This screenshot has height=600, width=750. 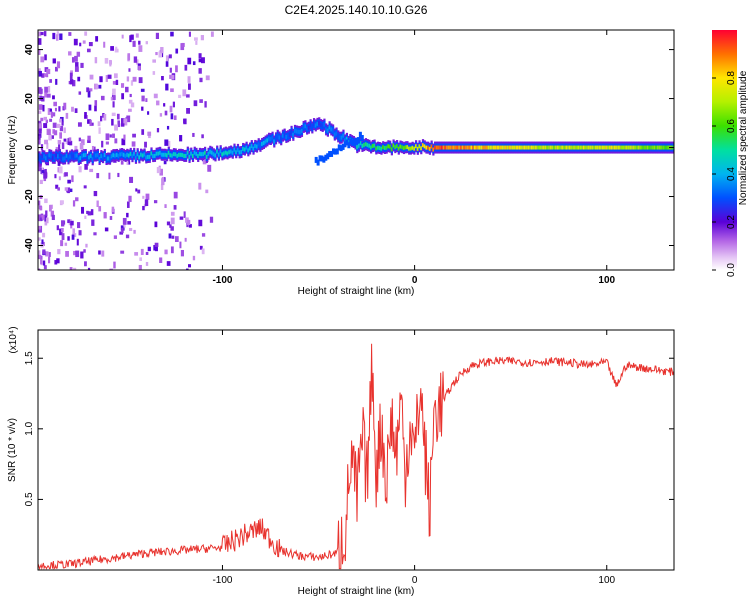 What do you see at coordinates (415, 280) in the screenshot?
I see `xtick-label: 0` at bounding box center [415, 280].